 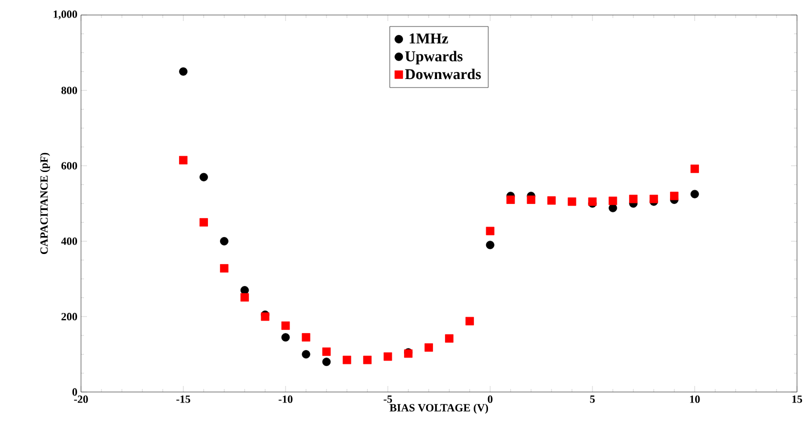 I want to click on x-tick-label: -10, so click(x=285, y=399).